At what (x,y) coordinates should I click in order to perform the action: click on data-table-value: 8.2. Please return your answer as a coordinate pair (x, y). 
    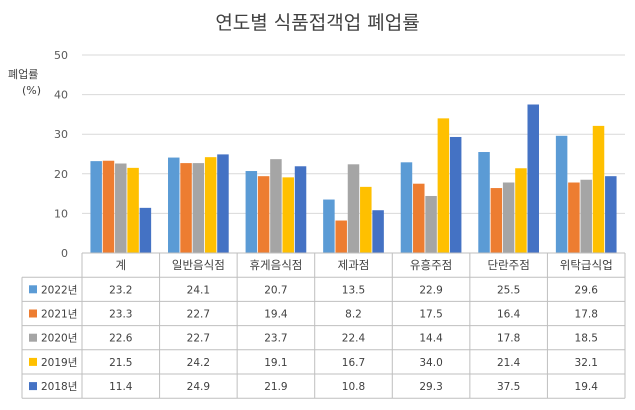
    Looking at the image, I should click on (353, 315).